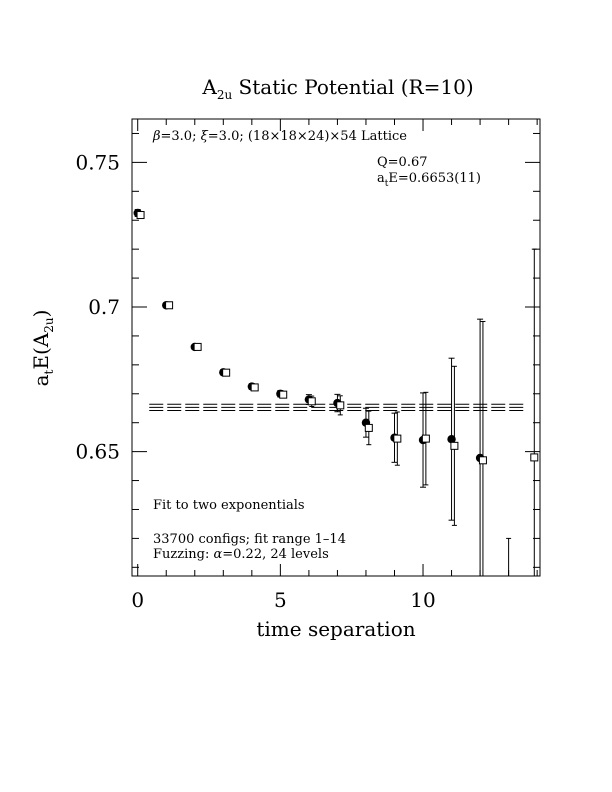 The image size is (612, 792). What do you see at coordinates (156, 136) in the screenshot?
I see `lattice-beta-symbol: β` at bounding box center [156, 136].